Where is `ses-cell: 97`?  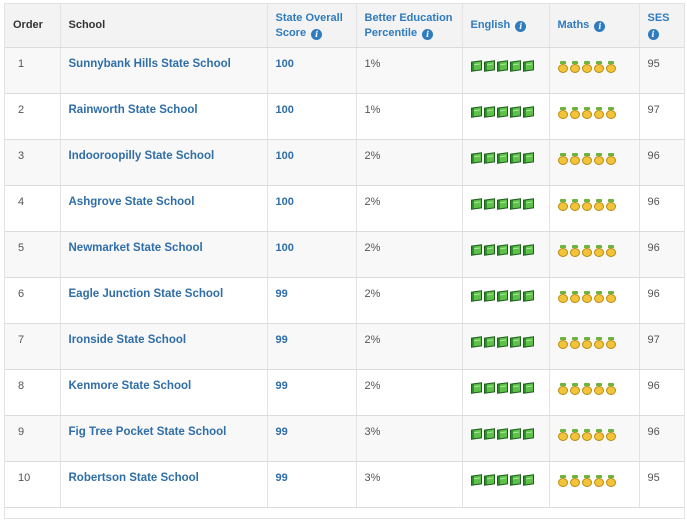
ses-cell: 97 is located at coordinates (661, 346).